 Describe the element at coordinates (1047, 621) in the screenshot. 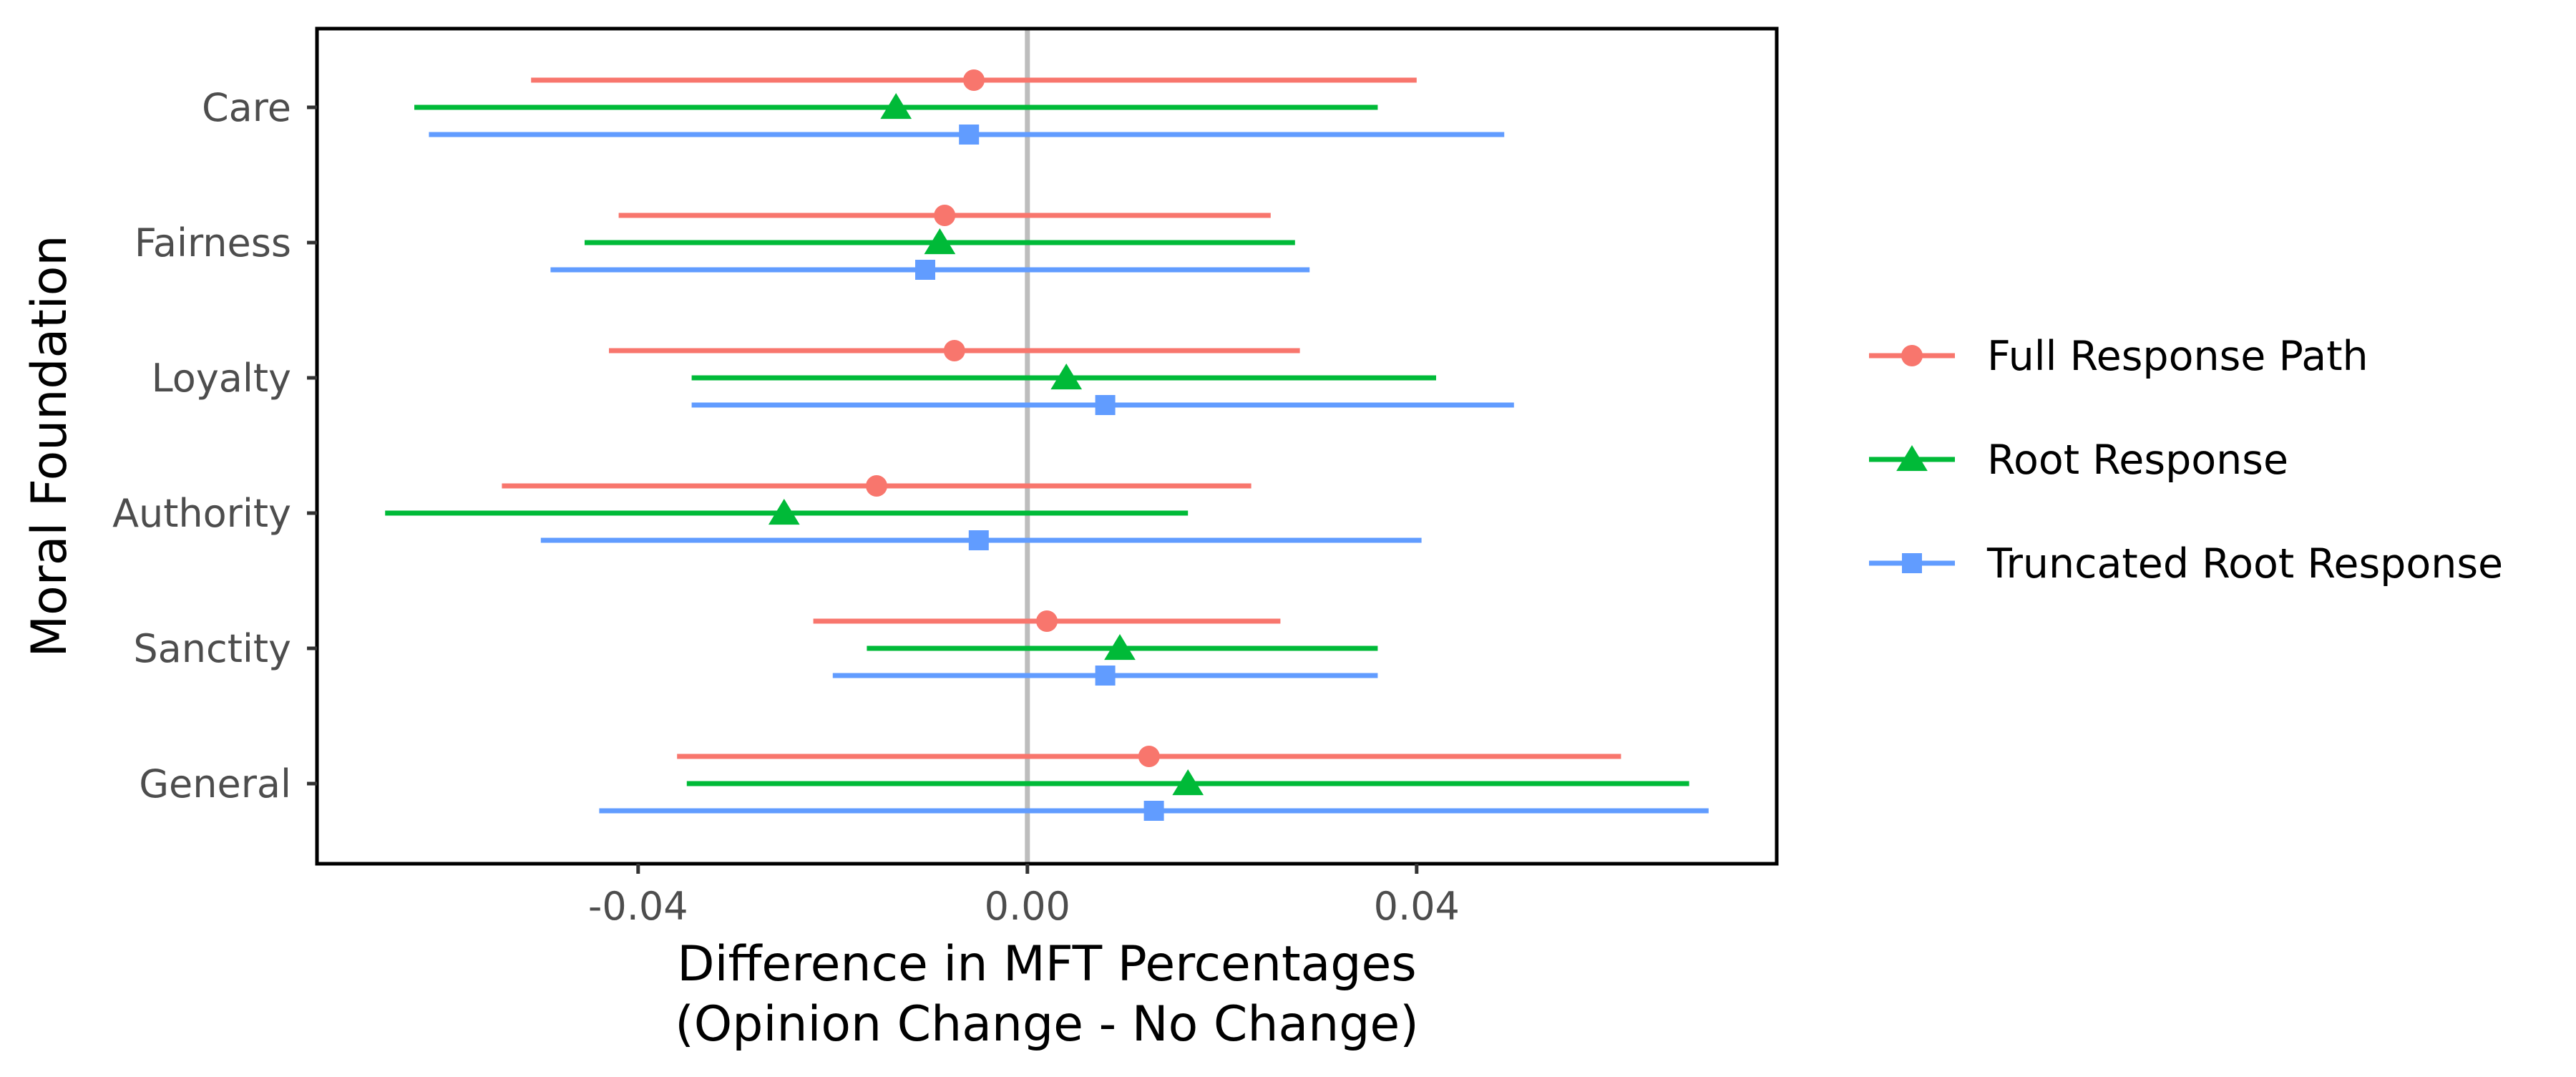

I see `point-full-response-path-sanctity` at that location.